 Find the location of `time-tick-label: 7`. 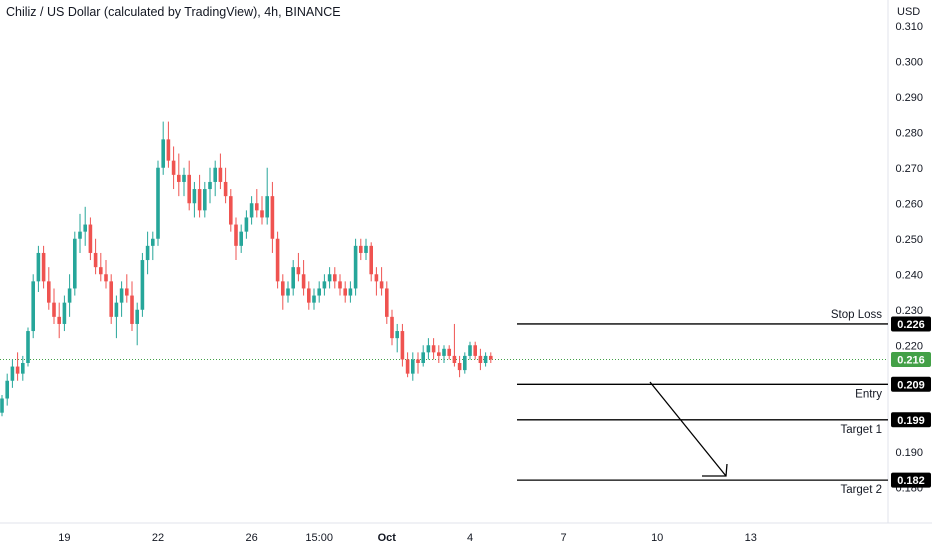

time-tick-label: 7 is located at coordinates (564, 538).